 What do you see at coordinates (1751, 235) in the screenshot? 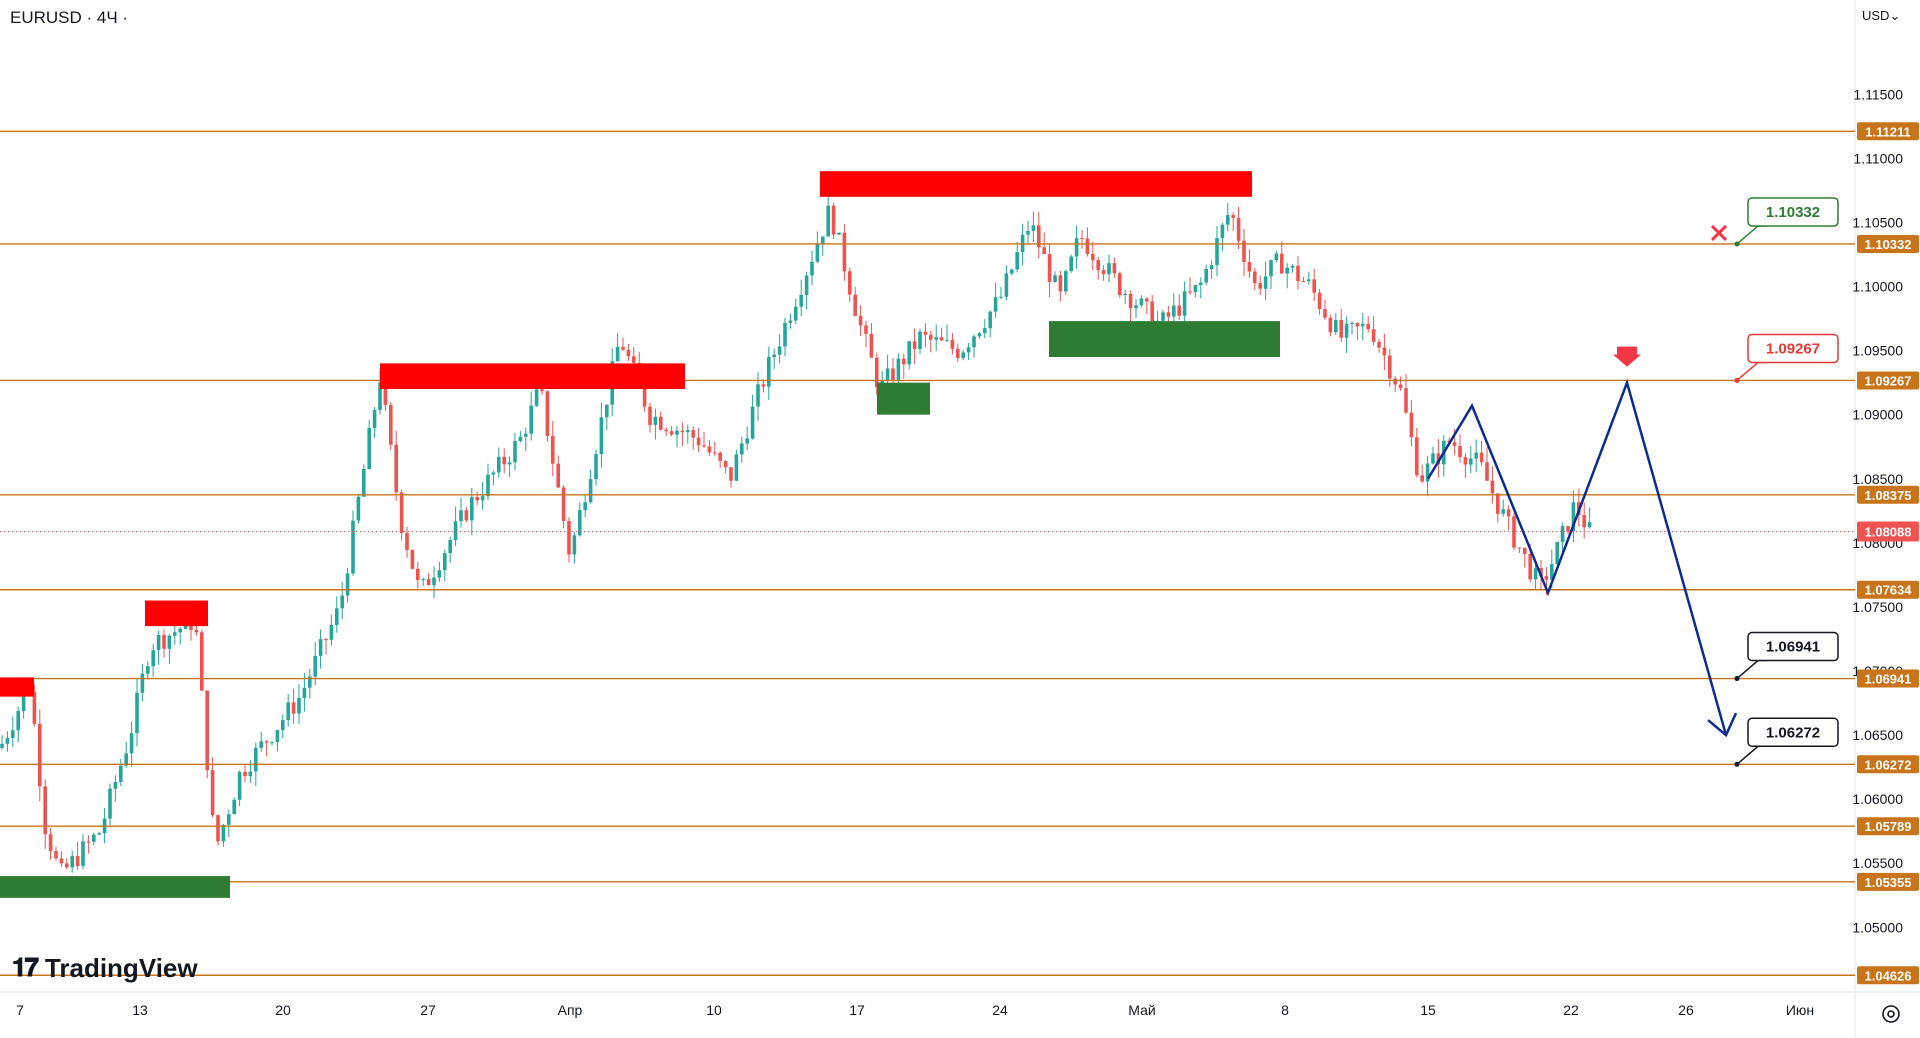
I see `callout-pointer` at bounding box center [1751, 235].